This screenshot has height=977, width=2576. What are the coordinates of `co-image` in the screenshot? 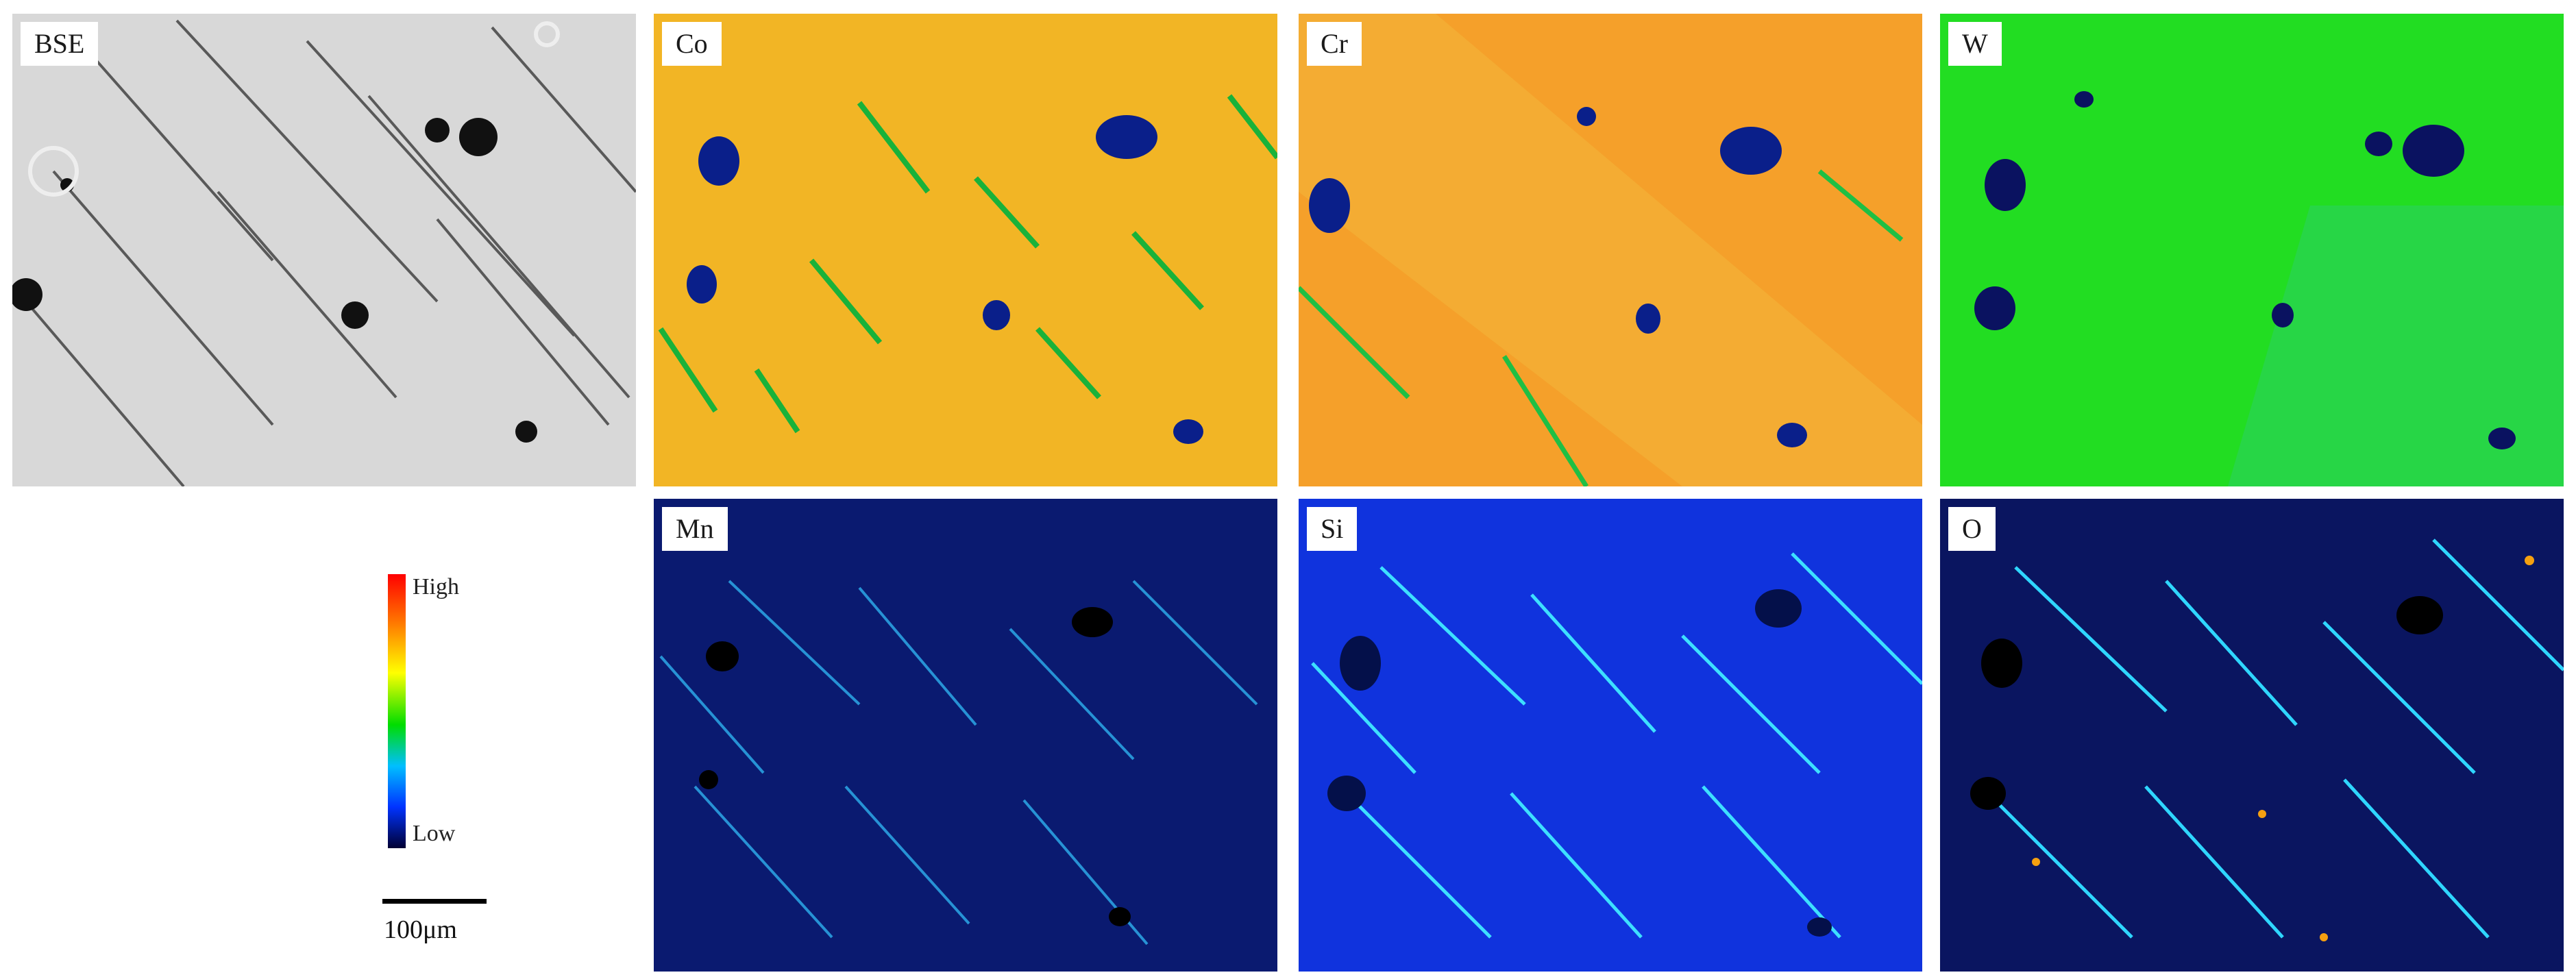 It's located at (966, 250).